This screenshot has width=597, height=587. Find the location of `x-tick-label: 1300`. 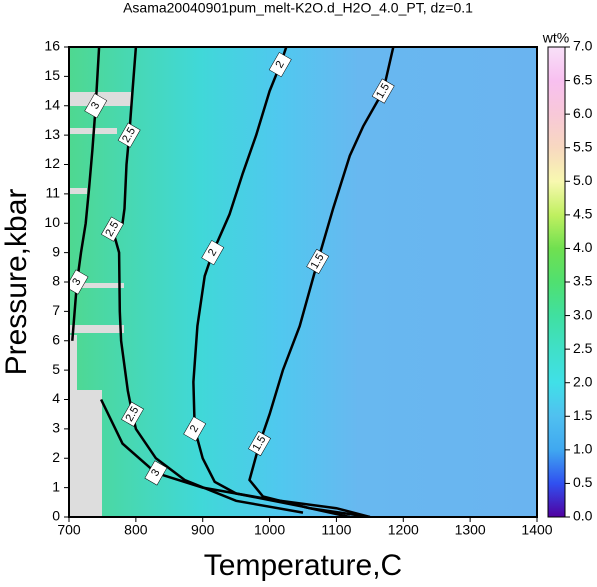

x-tick-label: 1300 is located at coordinates (470, 530).